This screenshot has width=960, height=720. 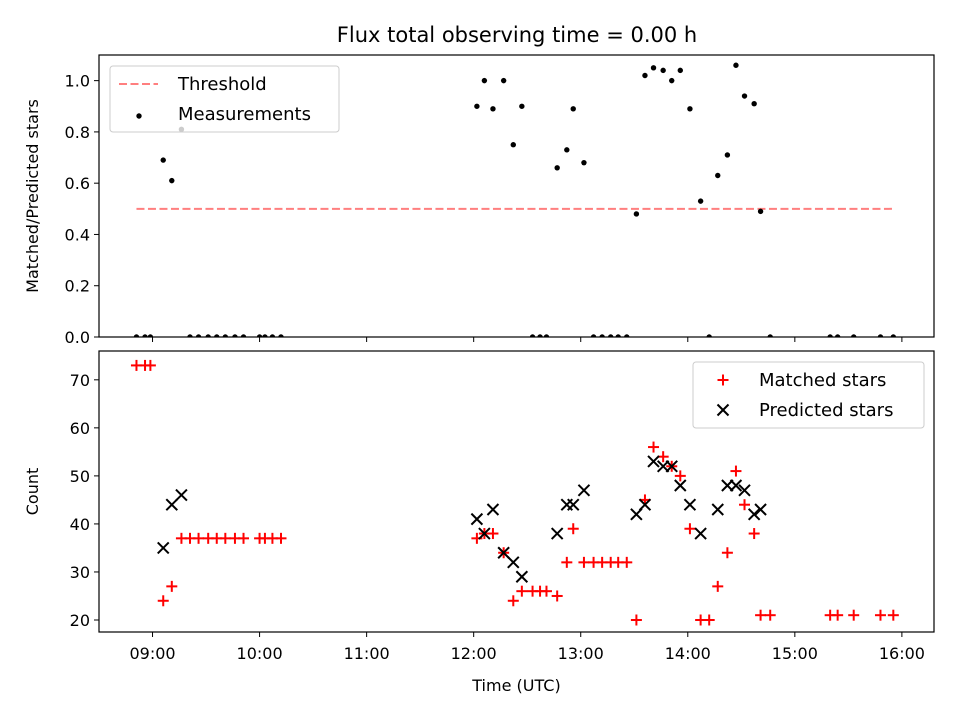 What do you see at coordinates (222, 84) in the screenshot?
I see `legend-threshold-label: Threshold` at bounding box center [222, 84].